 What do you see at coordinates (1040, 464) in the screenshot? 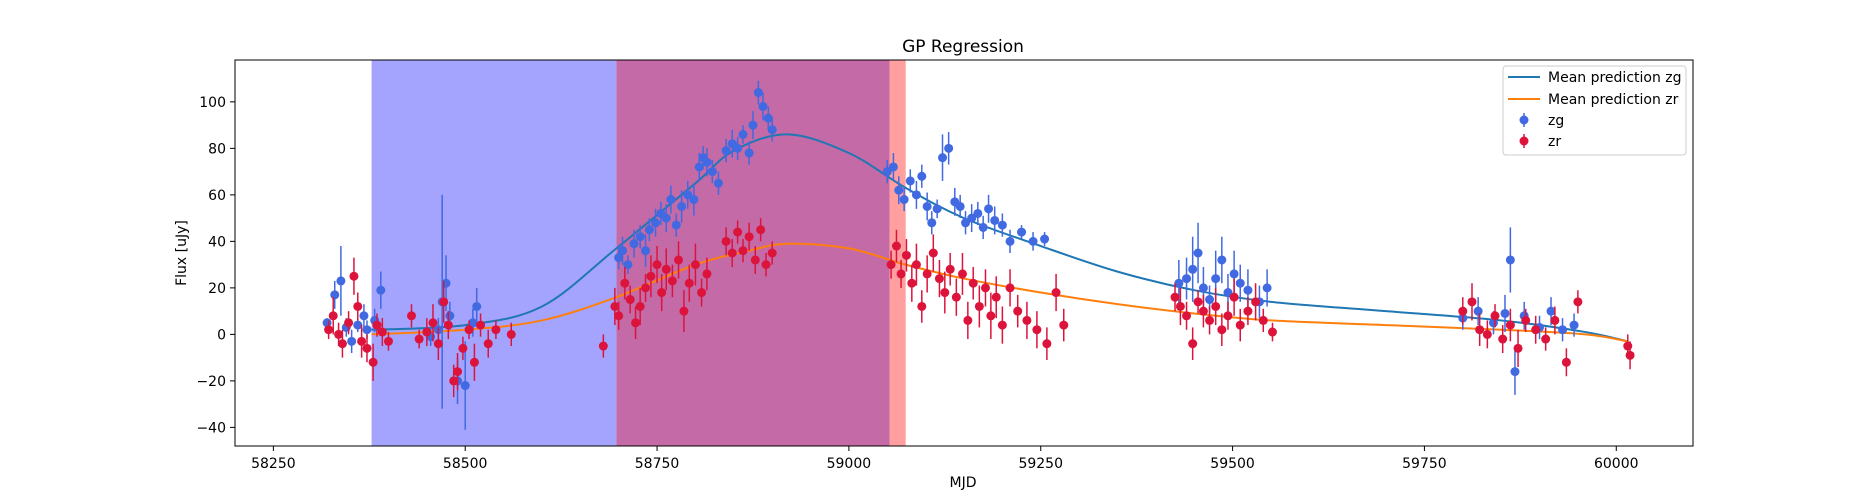
I see `x-tick-label: 59250` at bounding box center [1040, 464].